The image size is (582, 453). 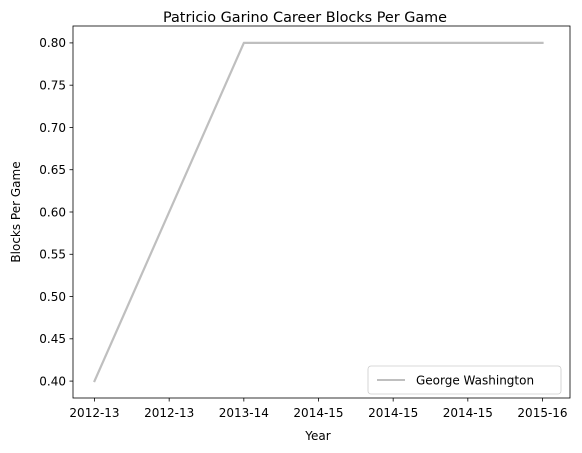 What do you see at coordinates (244, 413) in the screenshot?
I see `x-tick-label: 2013-14` at bounding box center [244, 413].